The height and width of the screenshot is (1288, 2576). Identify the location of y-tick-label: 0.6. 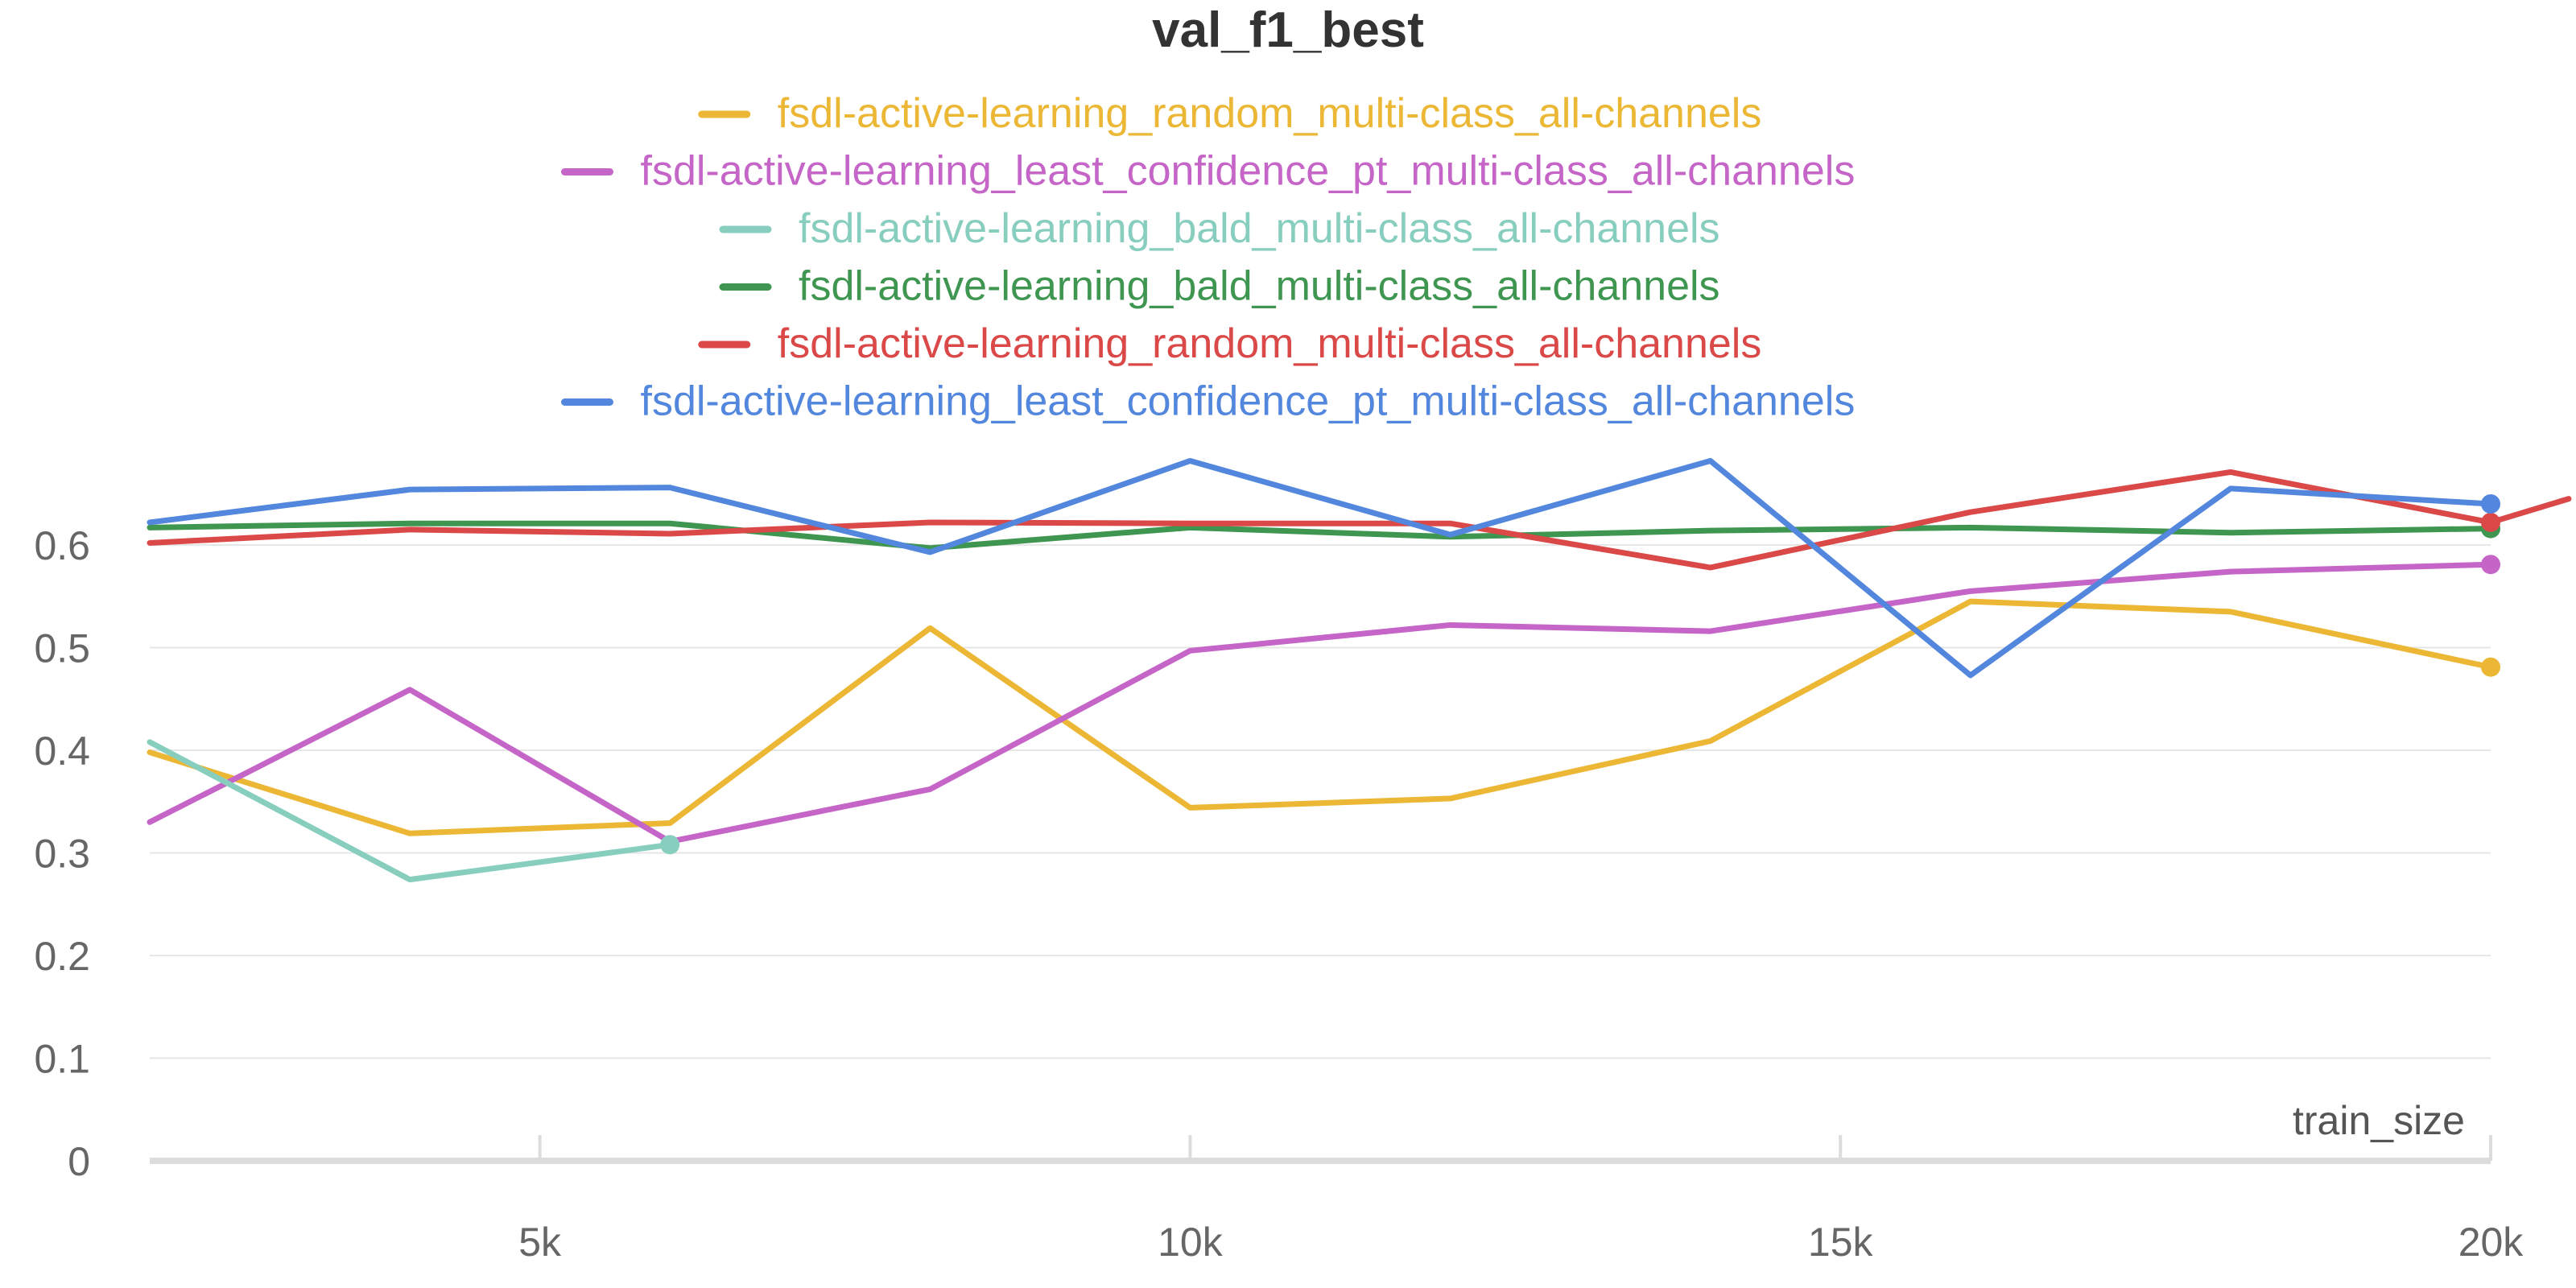
(62, 545).